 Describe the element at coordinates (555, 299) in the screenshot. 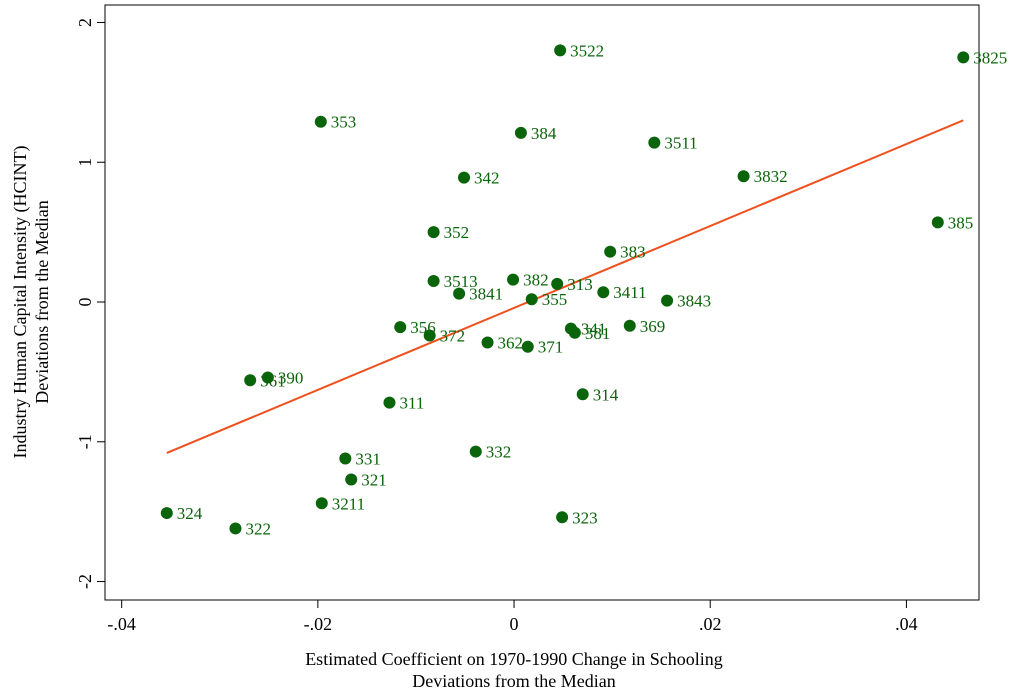

I see `point-label: 355` at that location.